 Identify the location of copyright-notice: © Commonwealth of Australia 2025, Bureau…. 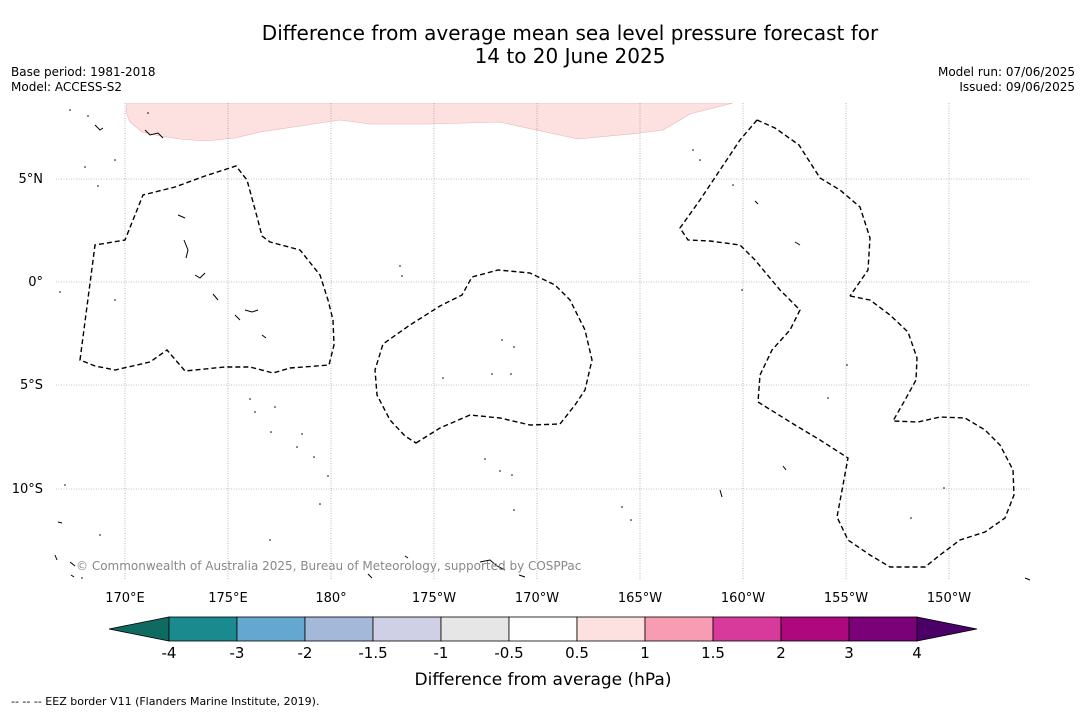
(328, 566).